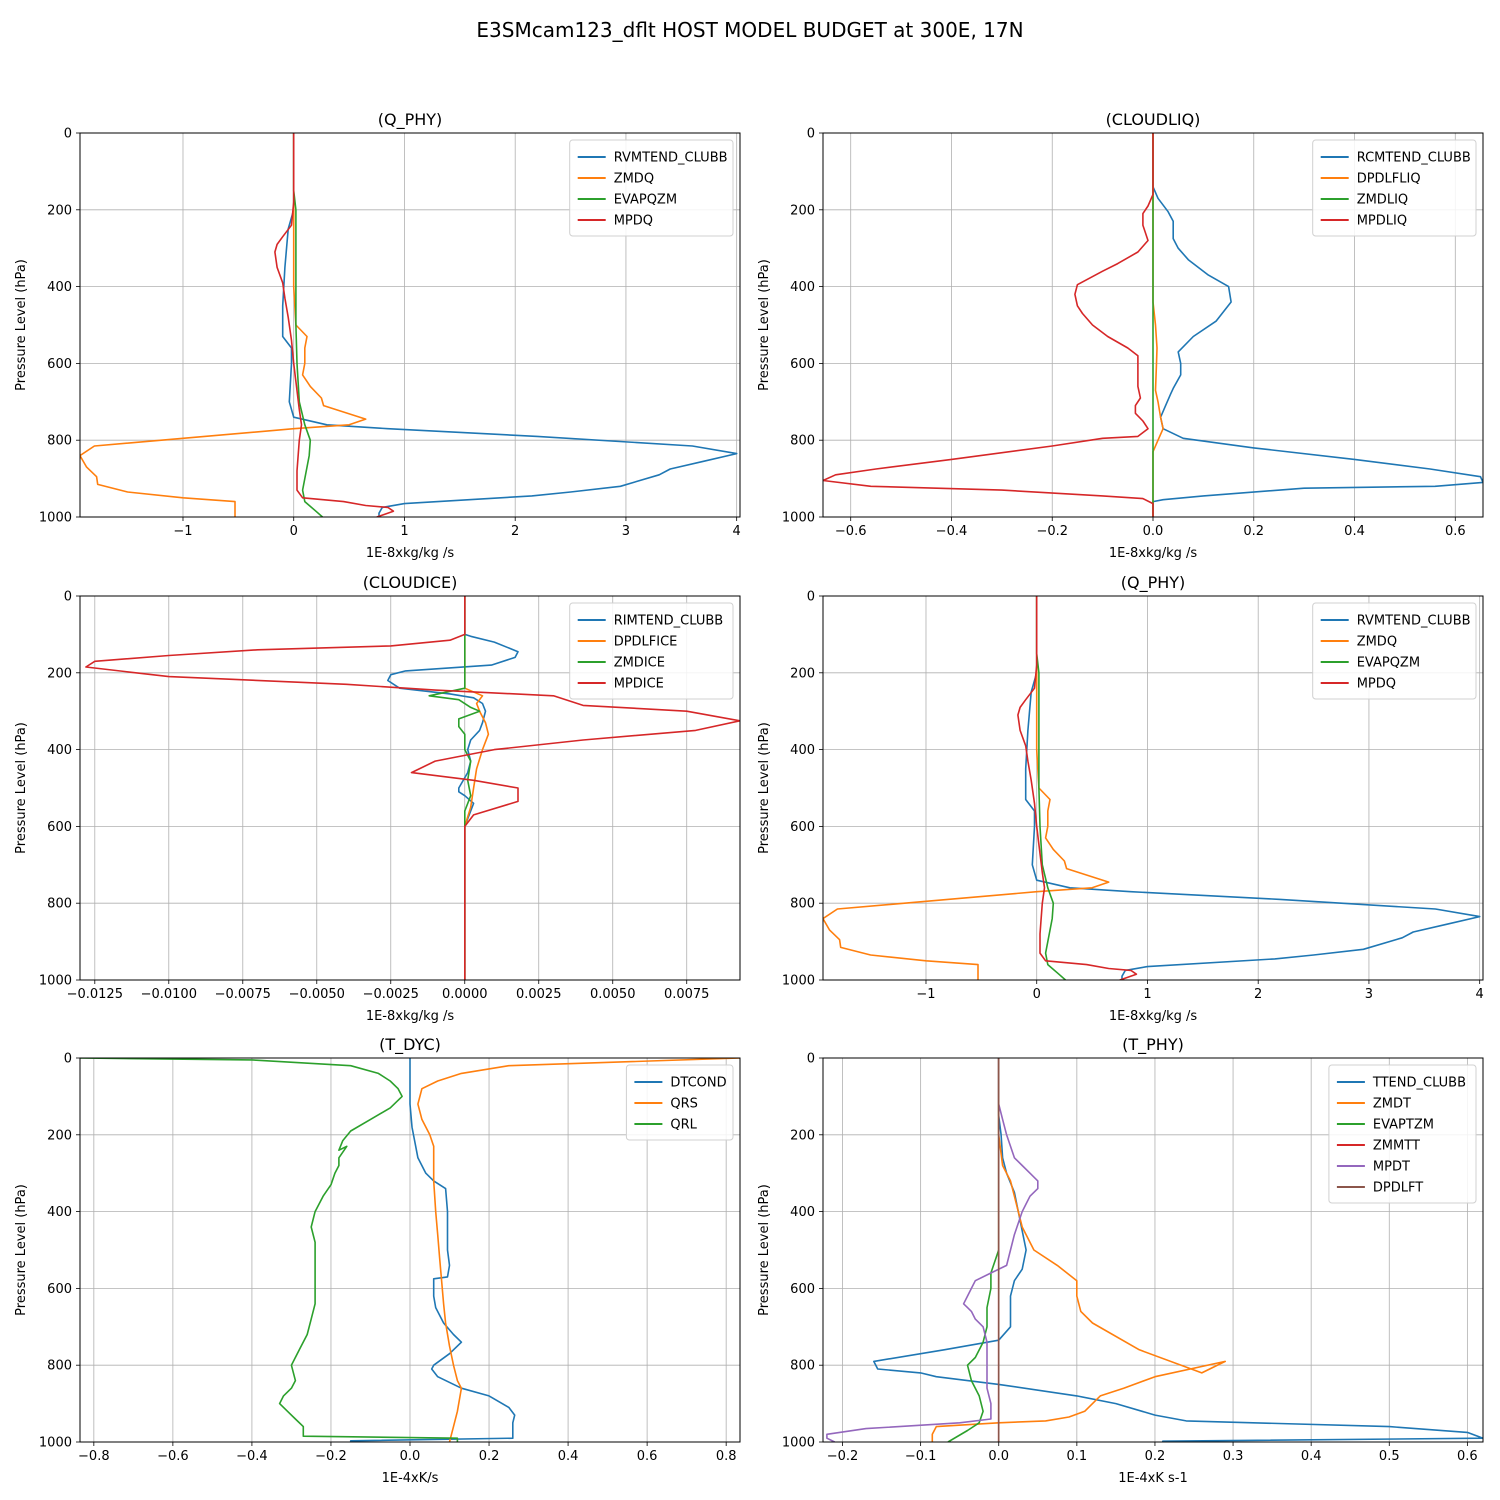 Image resolution: width=1500 pixels, height=1500 pixels. Describe the element at coordinates (1153, 1478) in the screenshot. I see `x-axis-label: 1E-4xK s-1` at that location.